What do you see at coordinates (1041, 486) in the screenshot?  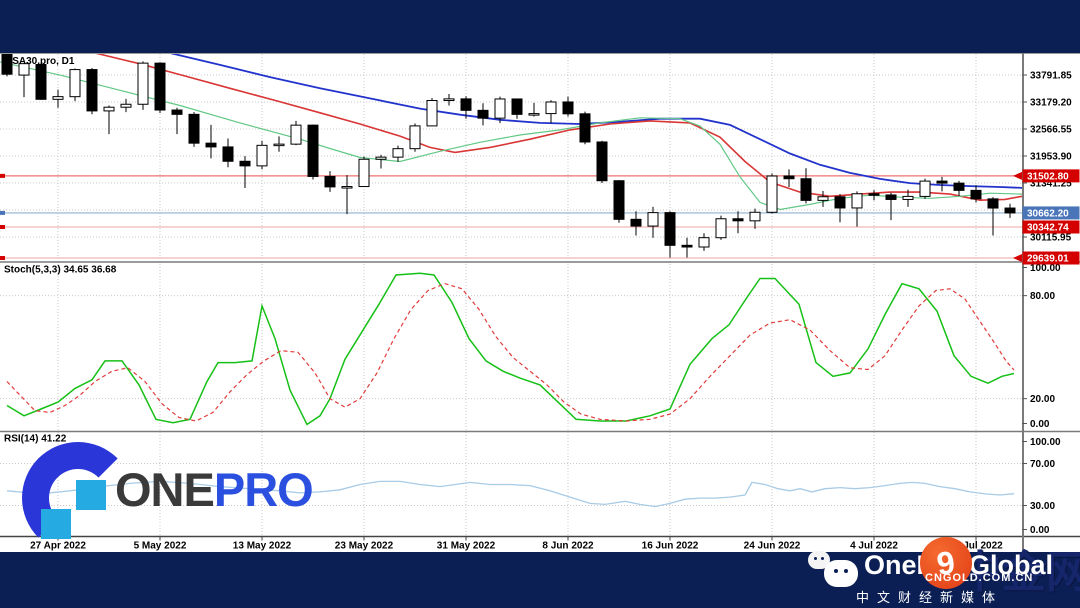 I see `rsi-axis-labels: 100.00 70.00 30.00 0.00` at bounding box center [1041, 486].